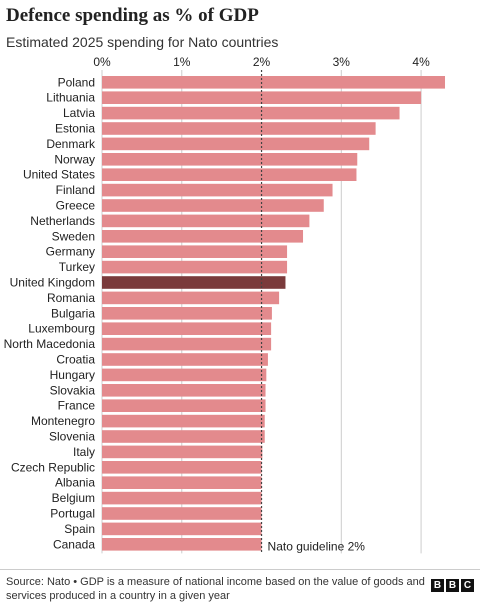  What do you see at coordinates (75, 190) in the screenshot?
I see `category-label: Finland` at bounding box center [75, 190].